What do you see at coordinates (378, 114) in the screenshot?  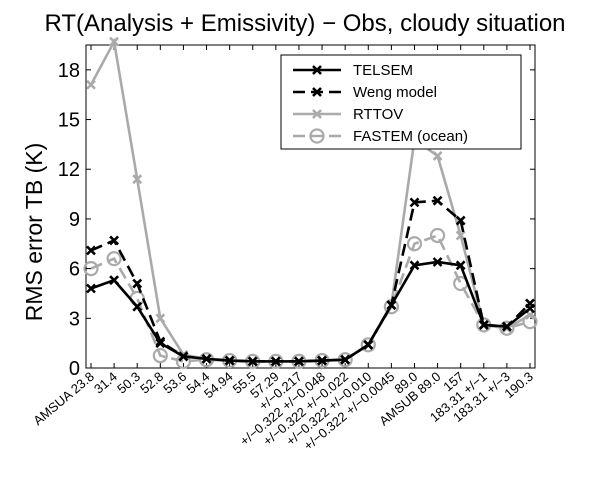 I see `legend-label: RTTOV` at bounding box center [378, 114].